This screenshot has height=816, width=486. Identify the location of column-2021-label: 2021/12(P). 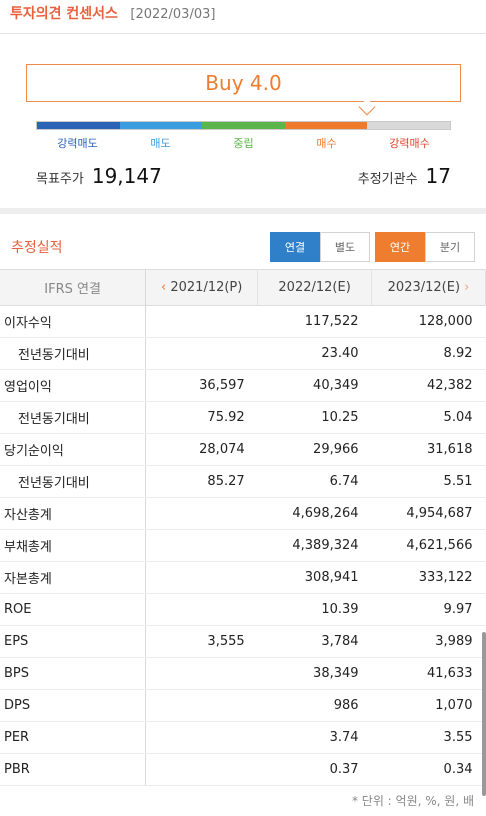
(206, 287).